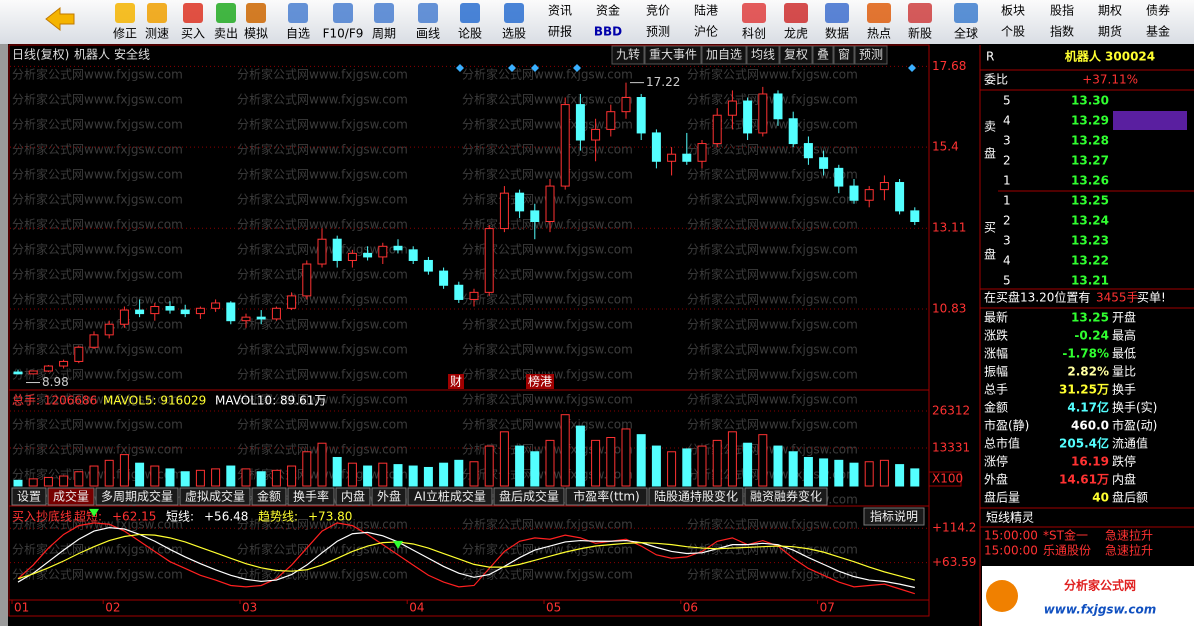 The height and width of the screenshot is (626, 1194). Describe the element at coordinates (1090, 101) in the screenshot. I see `ask-price: 13.30` at that location.